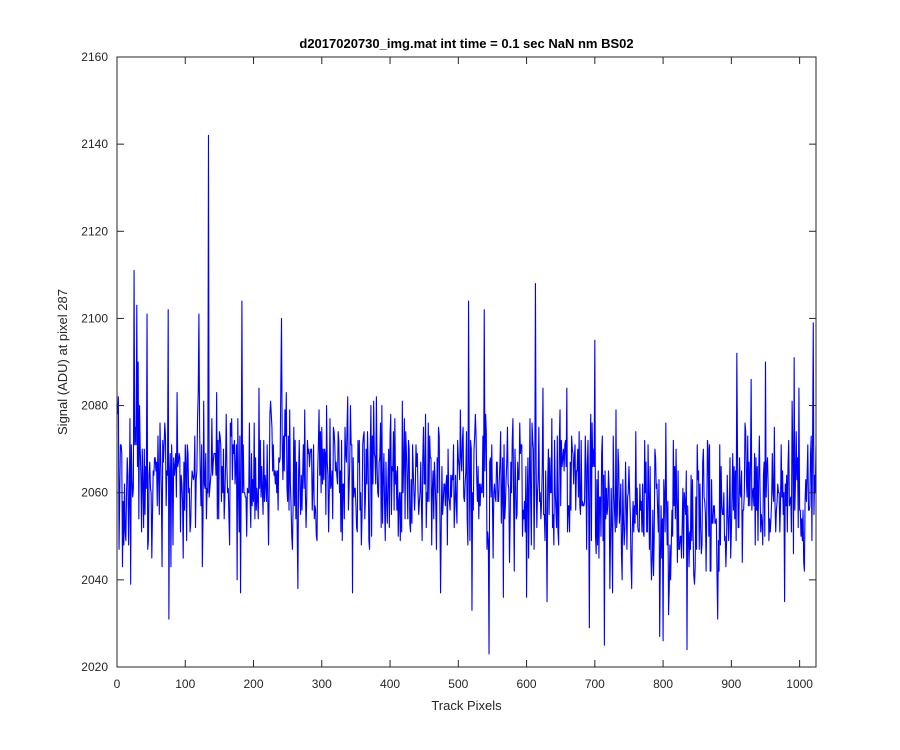 The width and height of the screenshot is (900, 750). I want to click on y-tick-label: 2040, so click(94, 580).